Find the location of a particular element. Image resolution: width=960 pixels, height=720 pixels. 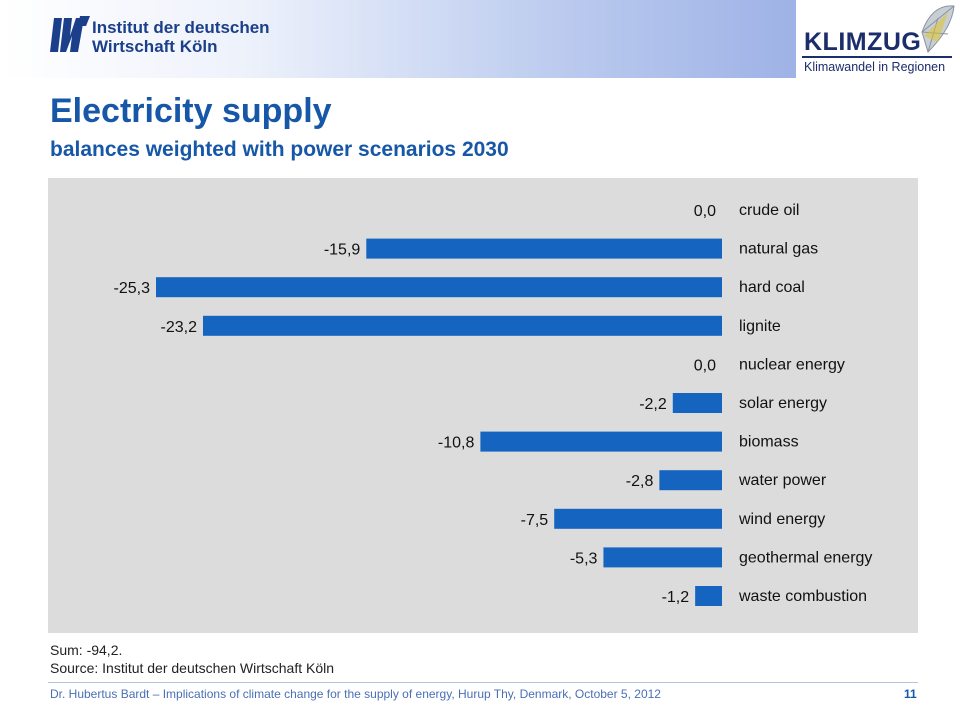

bar-solar-energy is located at coordinates (697, 403).